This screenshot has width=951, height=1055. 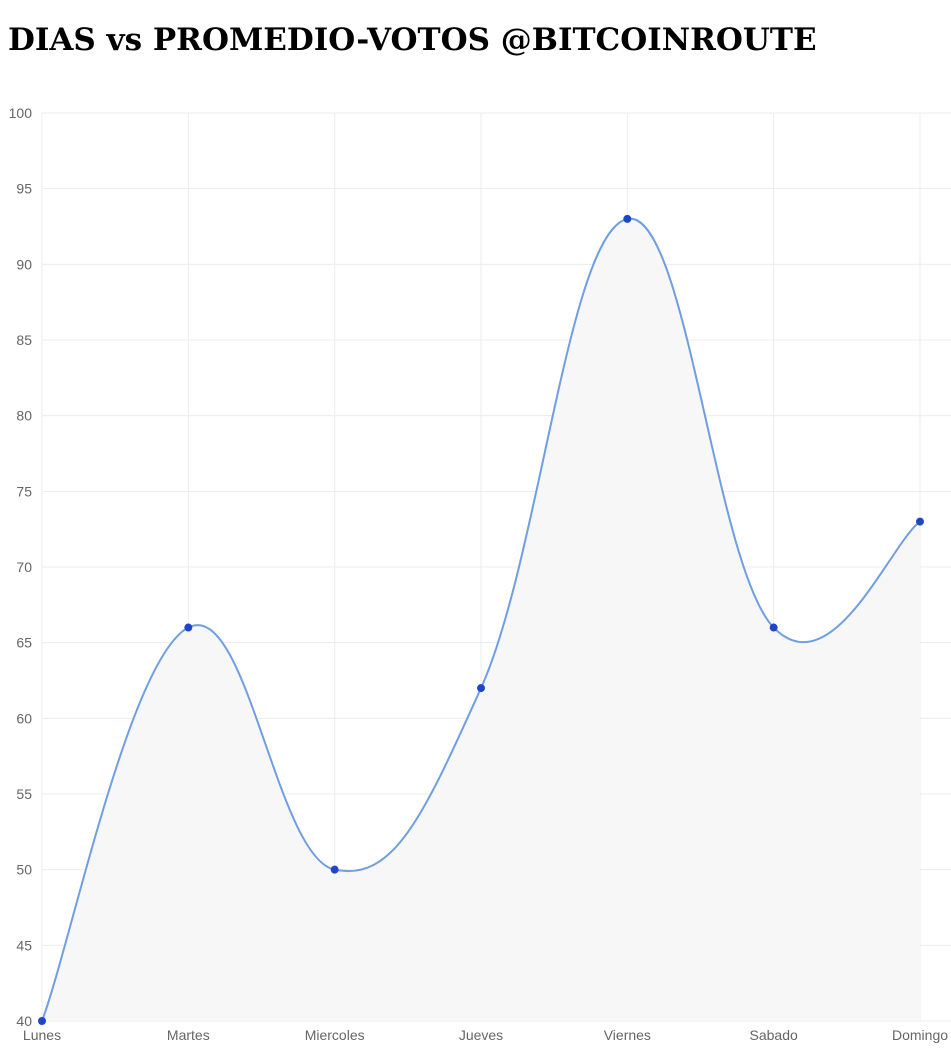 What do you see at coordinates (412, 40) in the screenshot?
I see `chart-title: DIAS vs PROMEDIO-VOTOS @BITCOINROUTE` at bounding box center [412, 40].